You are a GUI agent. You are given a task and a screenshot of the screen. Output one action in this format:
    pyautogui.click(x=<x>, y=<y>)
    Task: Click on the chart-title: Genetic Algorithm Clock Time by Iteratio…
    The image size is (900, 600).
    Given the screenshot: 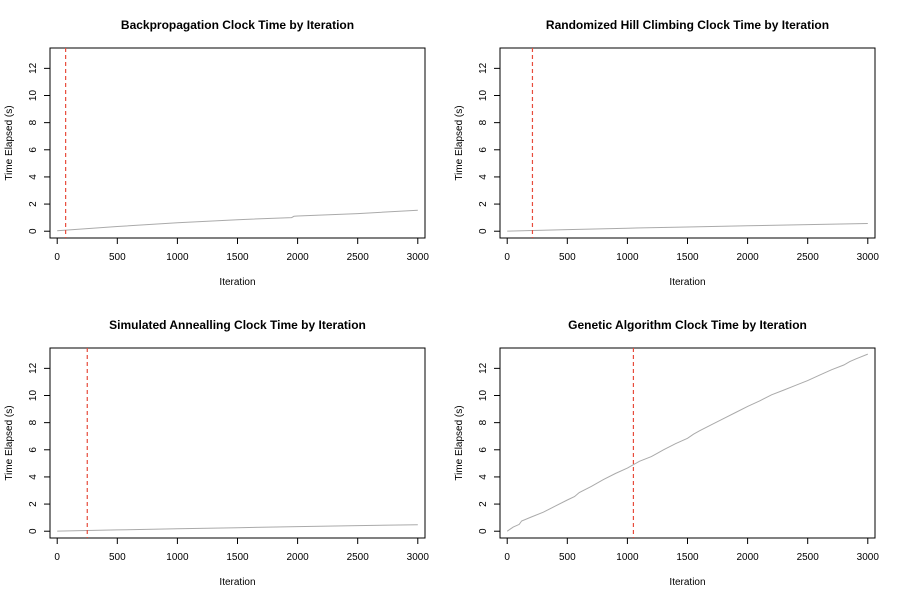 What is the action you would take?
    pyautogui.click(x=687, y=325)
    